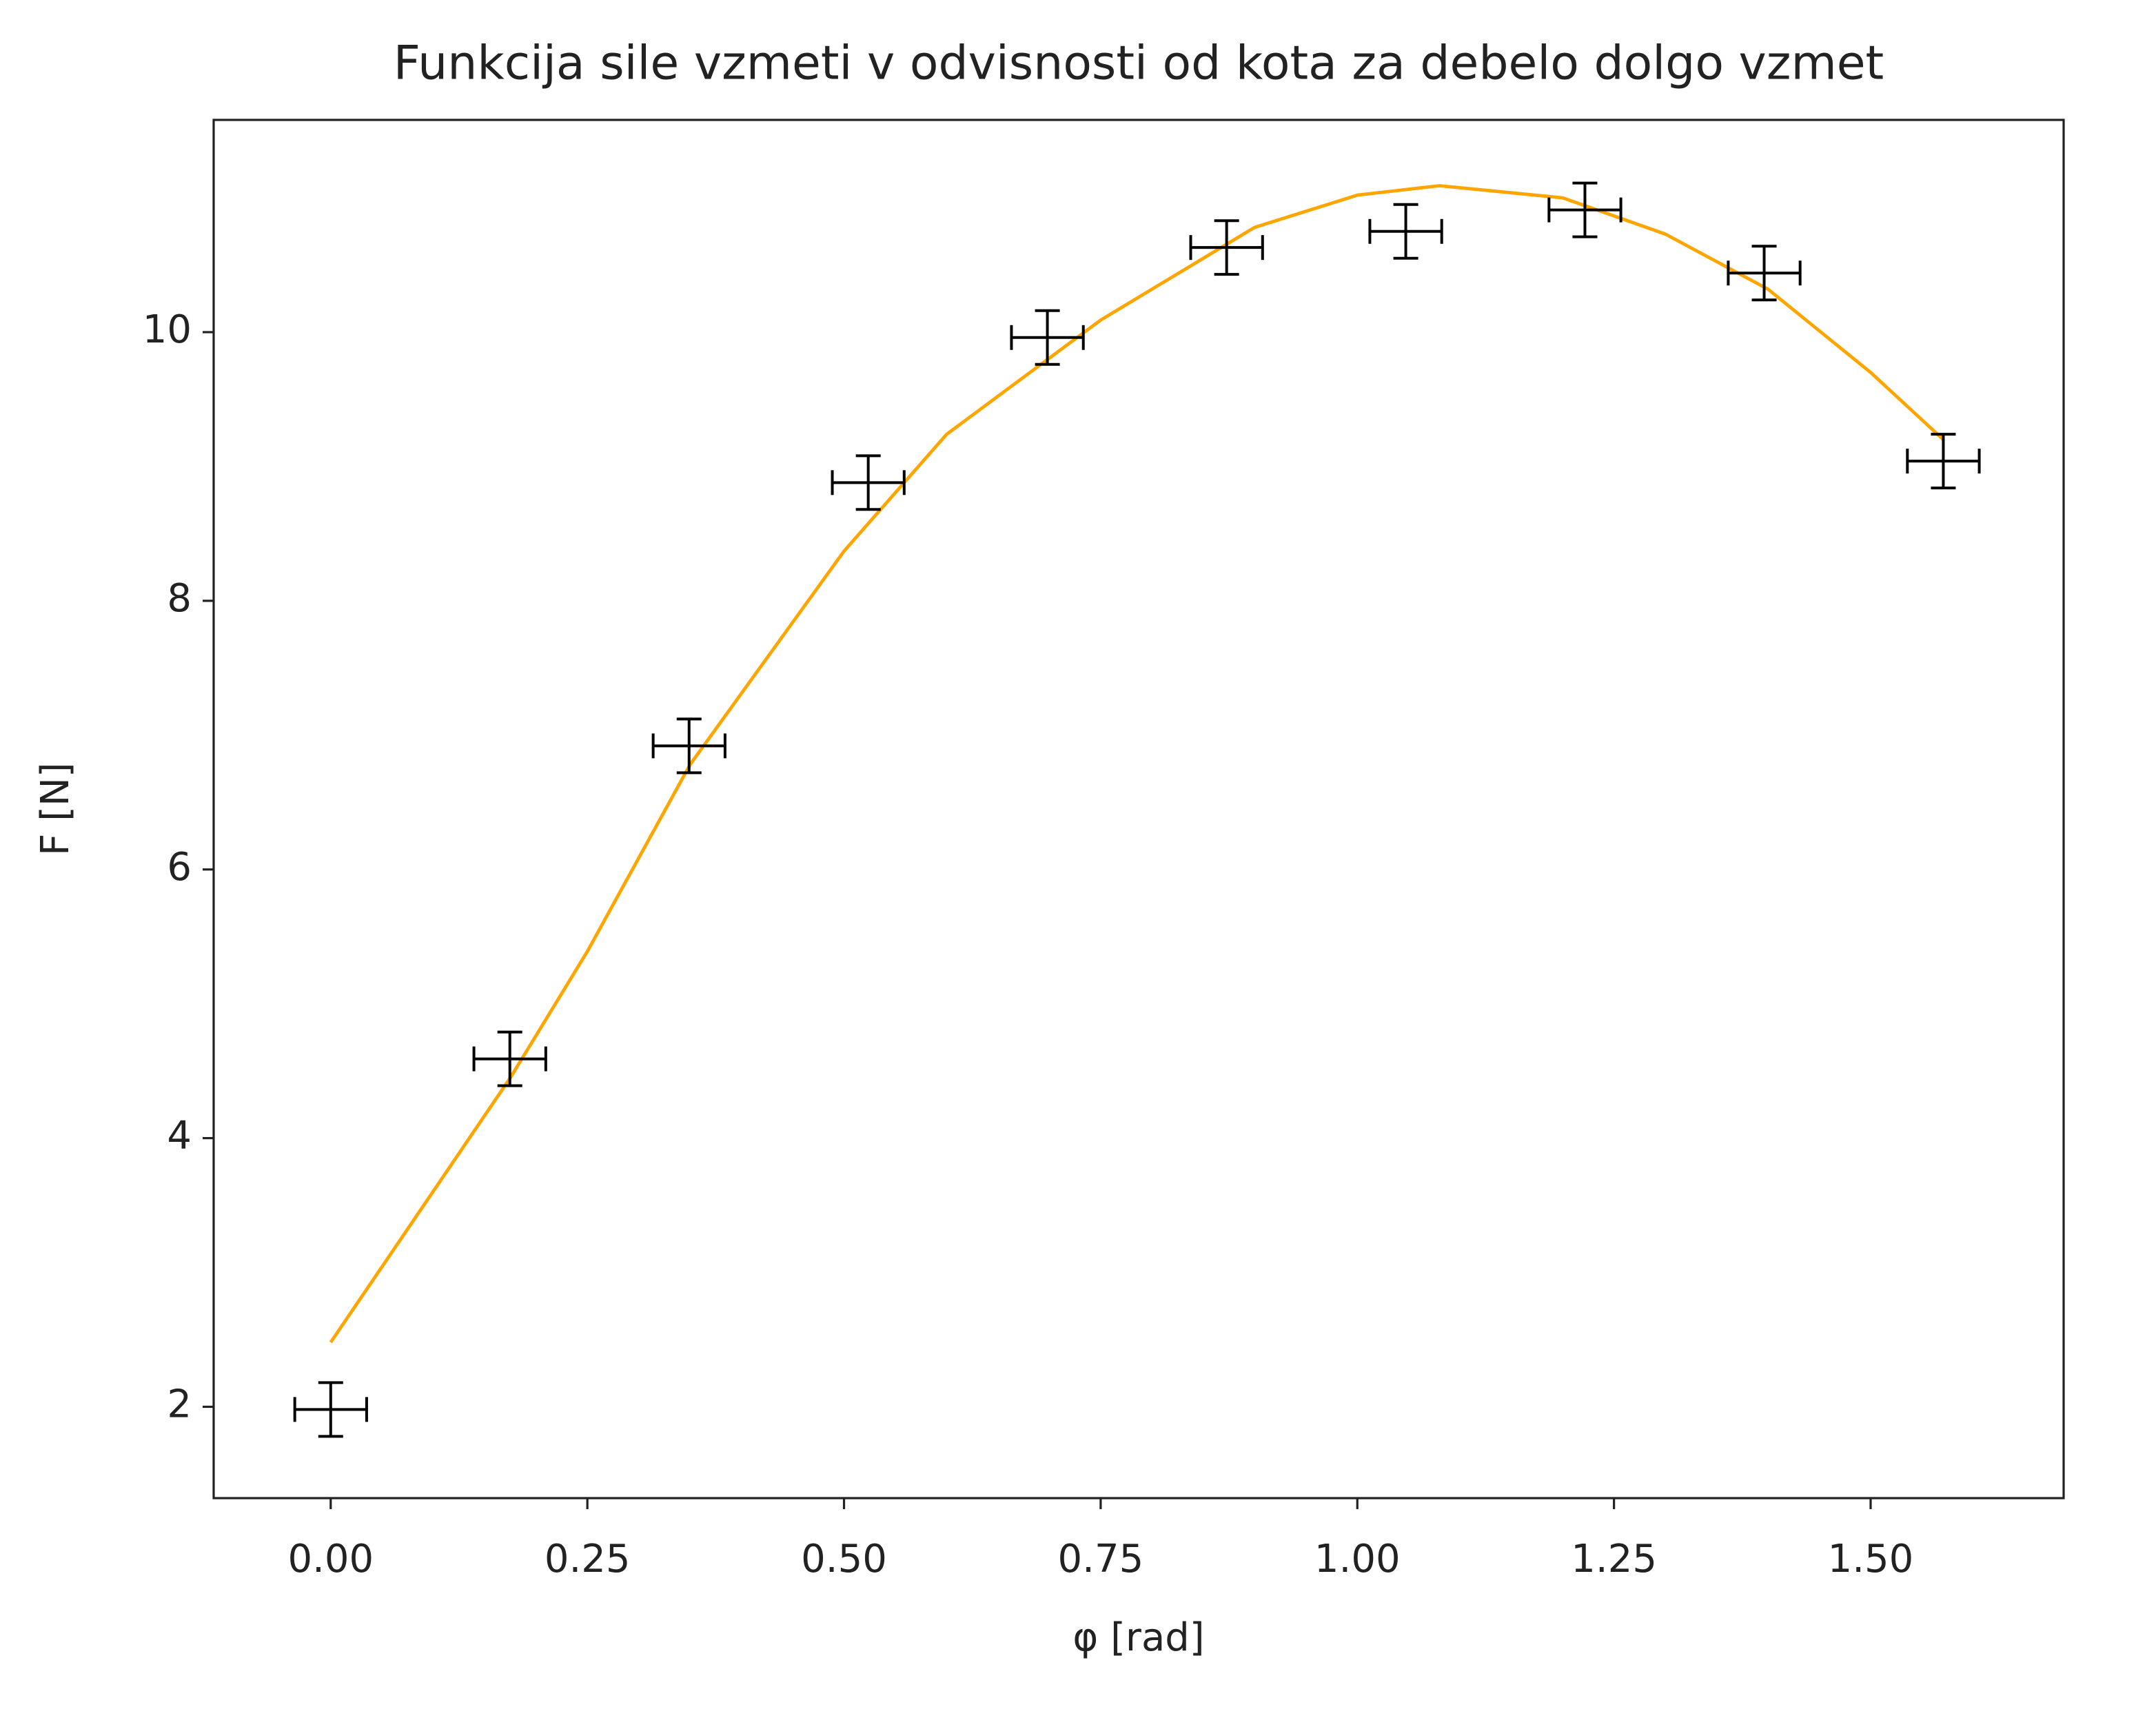 This screenshot has width=2156, height=1709. Describe the element at coordinates (1138, 1638) in the screenshot. I see `x-axis-label: φ [rad]` at that location.